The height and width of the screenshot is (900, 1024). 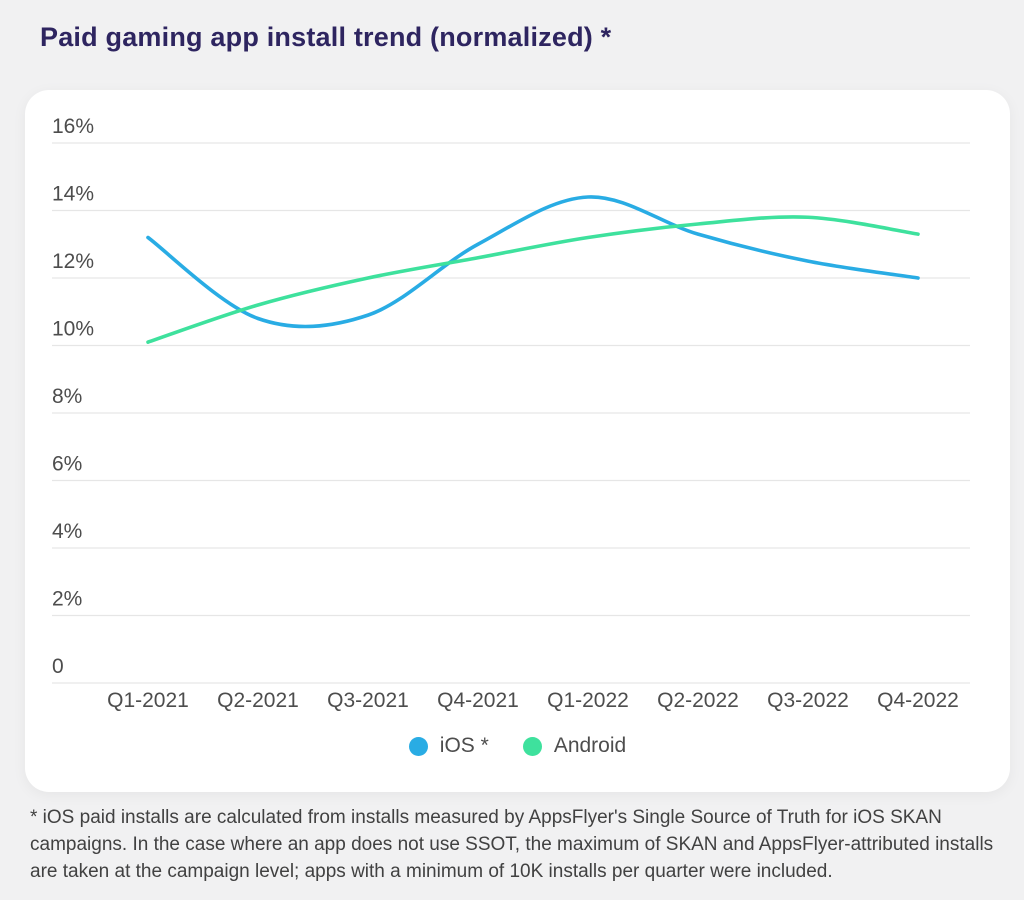 I want to click on svg-text: 16%, so click(x=73, y=126).